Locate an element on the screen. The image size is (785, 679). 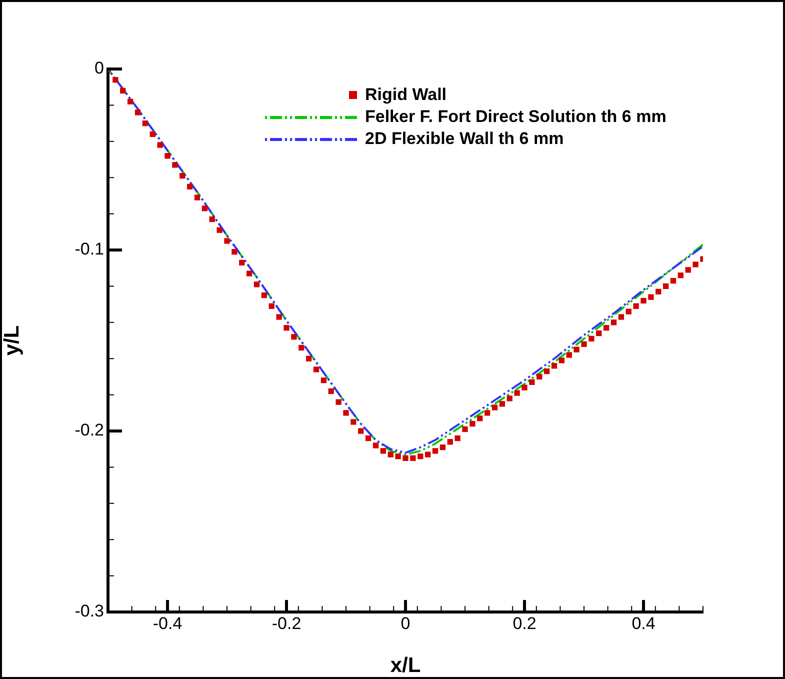
legend-label: 2D Flexible Wall th 6 mm is located at coordinates (464, 139).